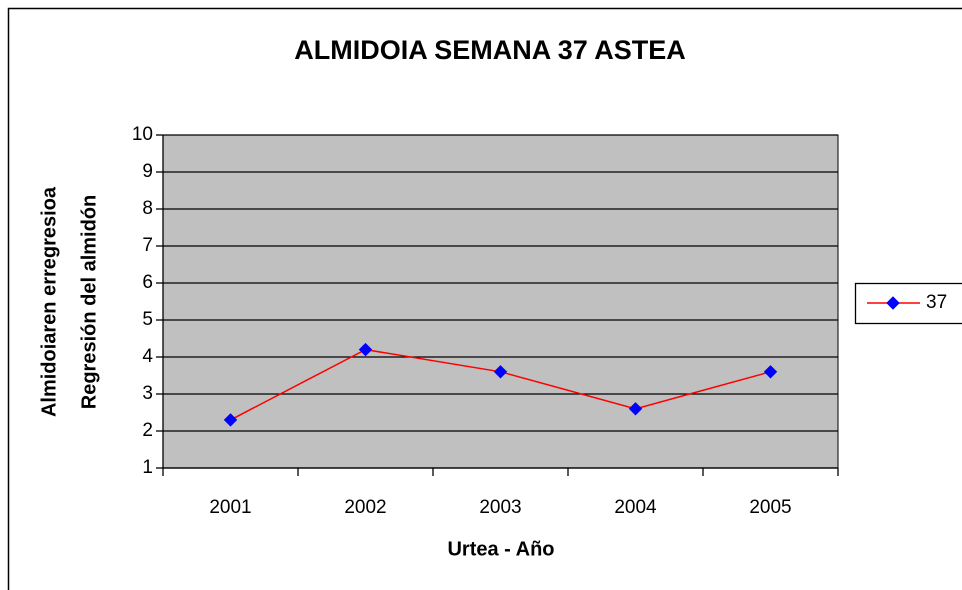 Image resolution: width=962 pixels, height=590 pixels. Describe the element at coordinates (893, 303) in the screenshot. I see `legend-marker` at that location.